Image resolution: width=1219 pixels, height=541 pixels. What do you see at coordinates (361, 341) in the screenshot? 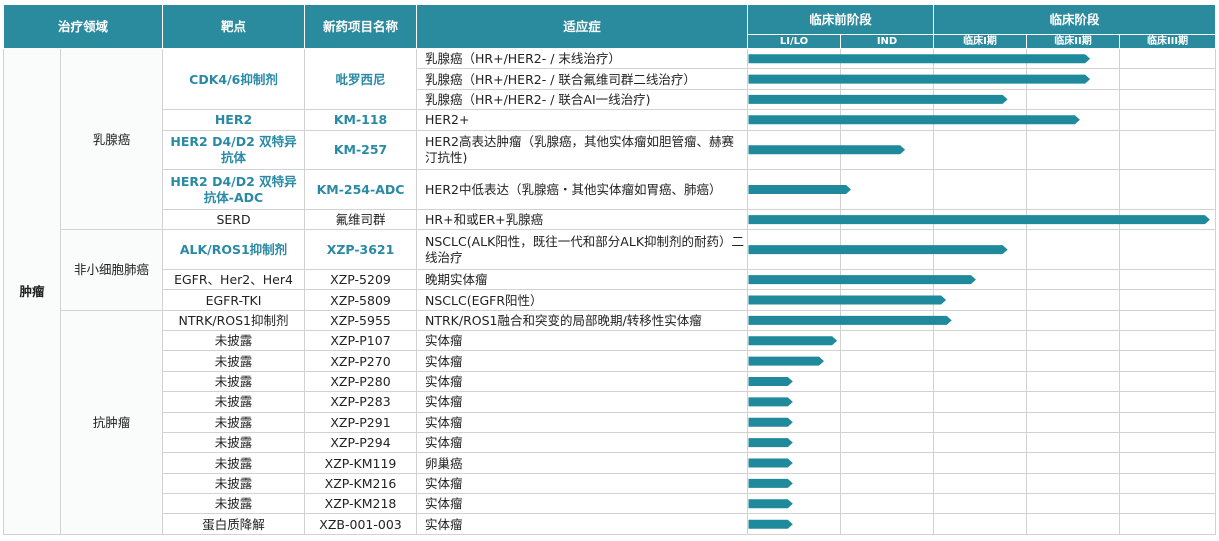
I see `project-cell: XZP-P107` at bounding box center [361, 341].